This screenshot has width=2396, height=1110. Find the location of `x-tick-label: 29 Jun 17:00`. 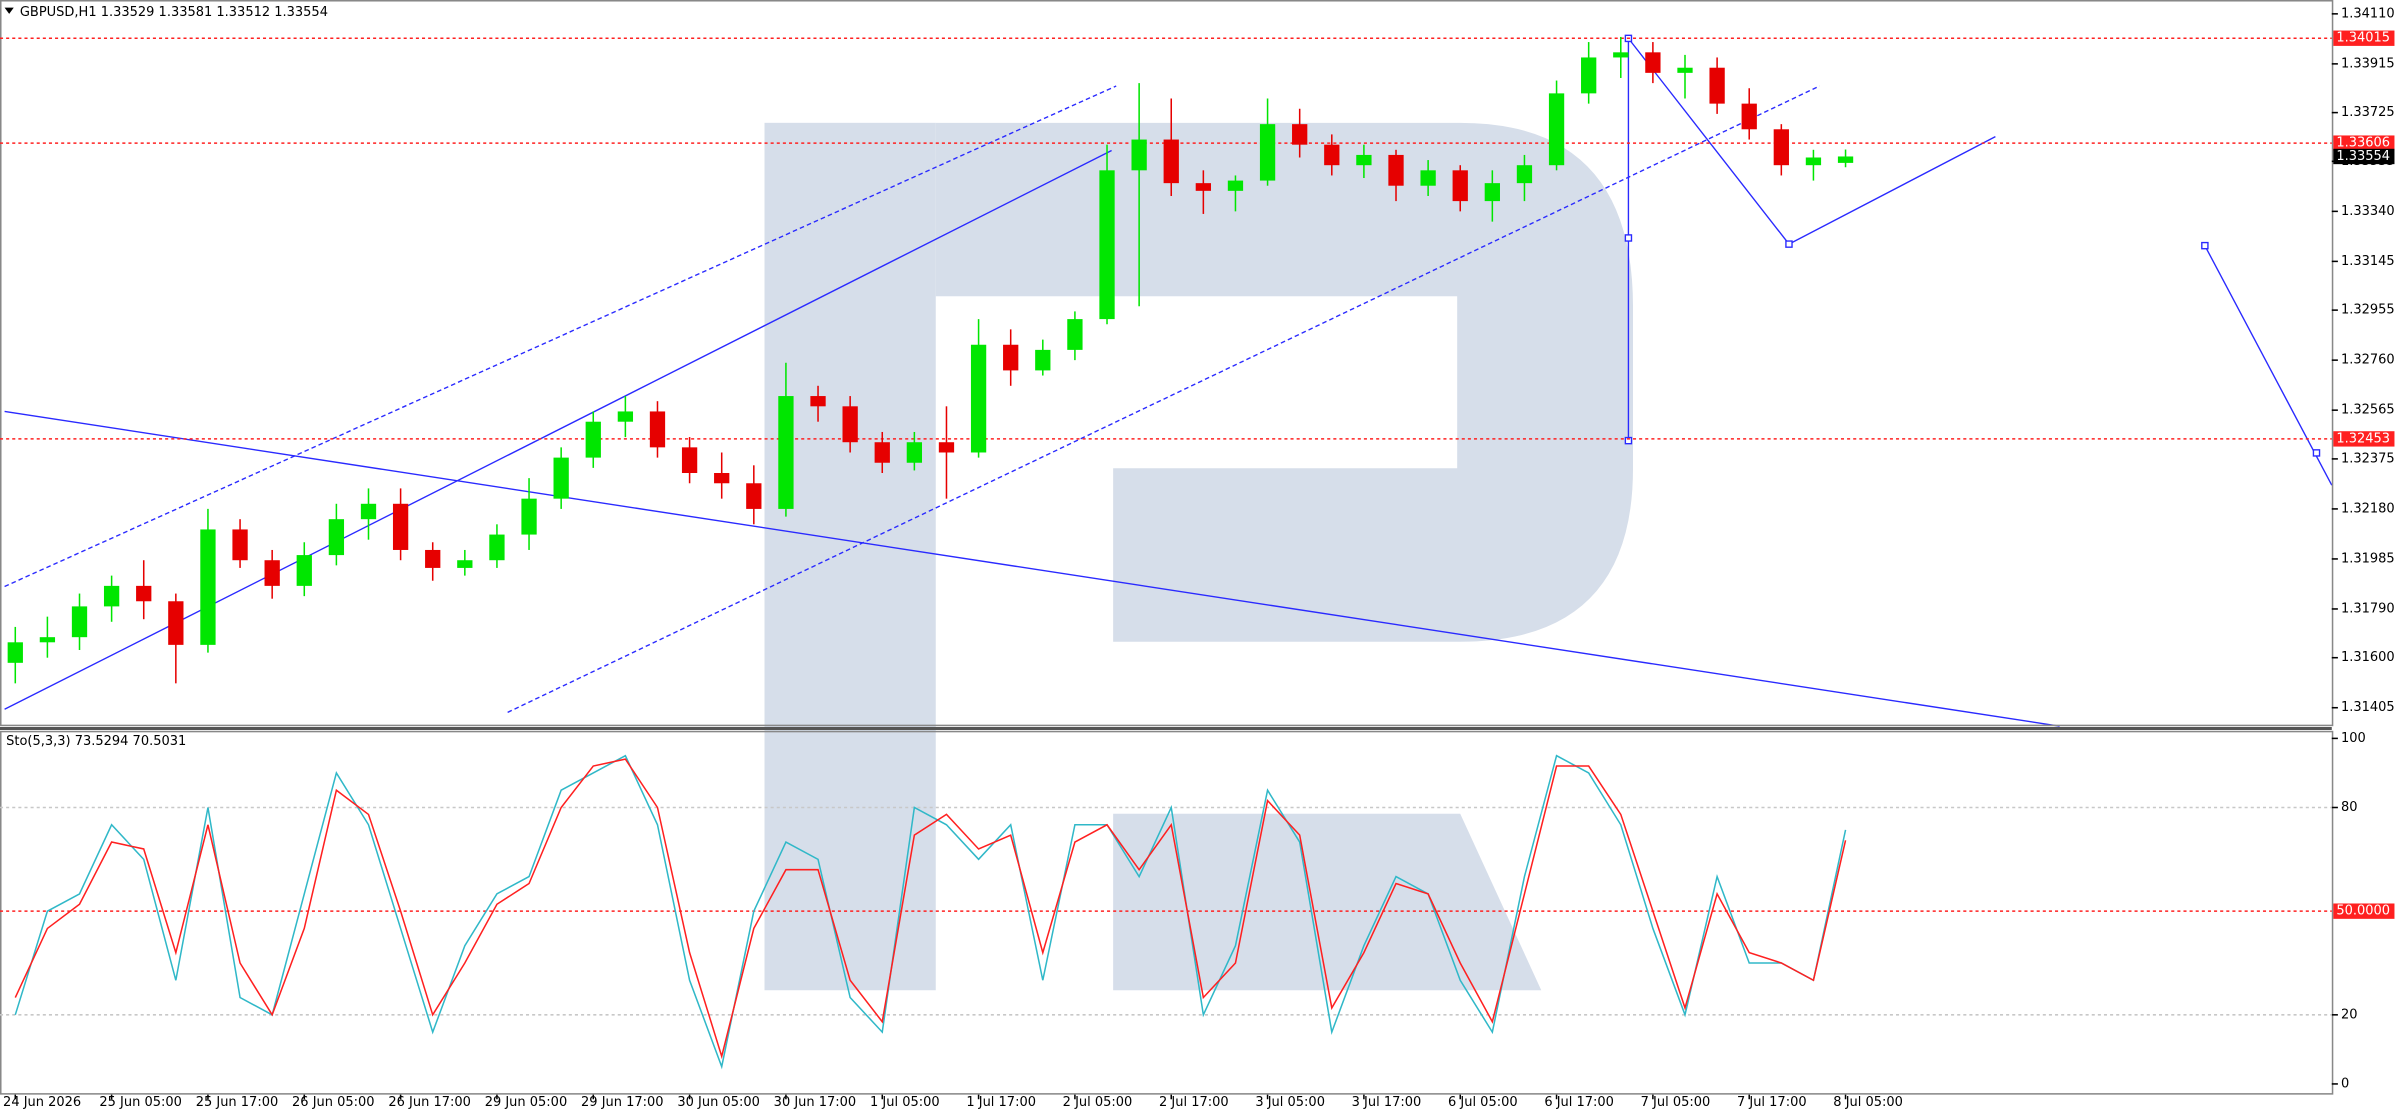

x-tick-label: 29 Jun 17:00 is located at coordinates (622, 1102).